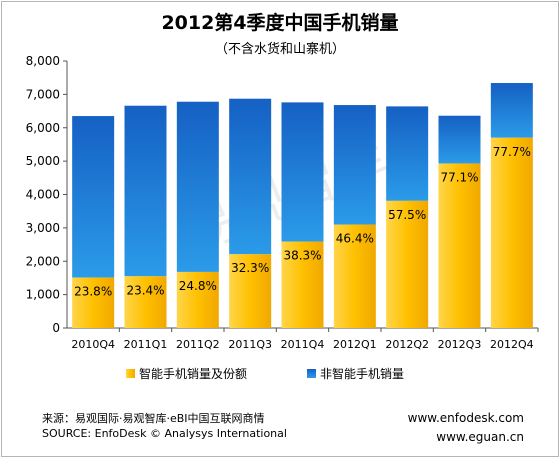 The image size is (560, 458). I want to click on x-tick-label: 2012Q2, so click(407, 344).